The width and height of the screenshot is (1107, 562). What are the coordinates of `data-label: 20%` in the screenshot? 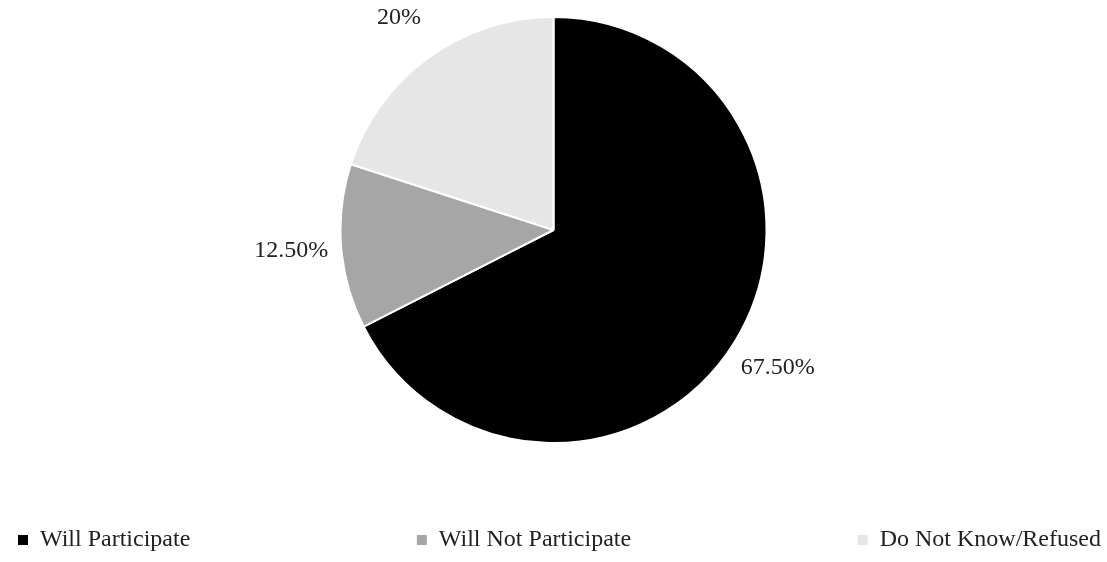 It's located at (398, 15).